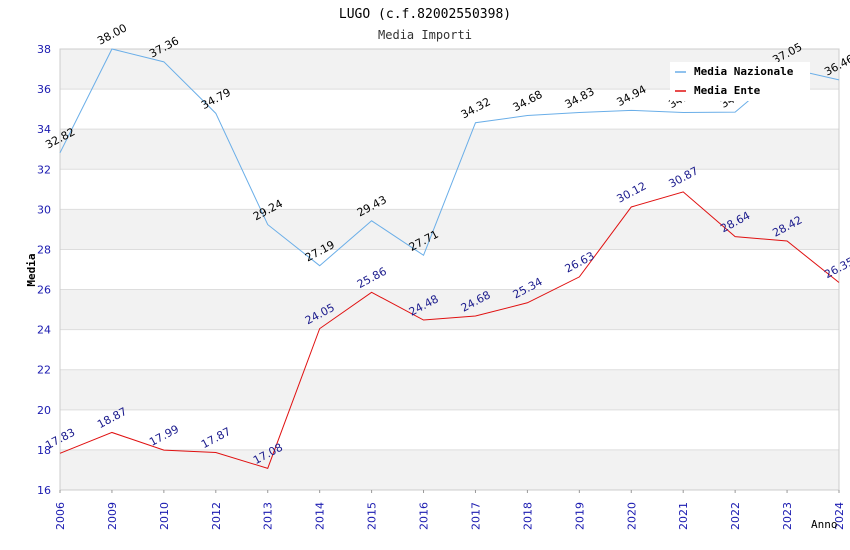 Image resolution: width=850 pixels, height=550 pixels. I want to click on data-label: 34.79, so click(216, 99).